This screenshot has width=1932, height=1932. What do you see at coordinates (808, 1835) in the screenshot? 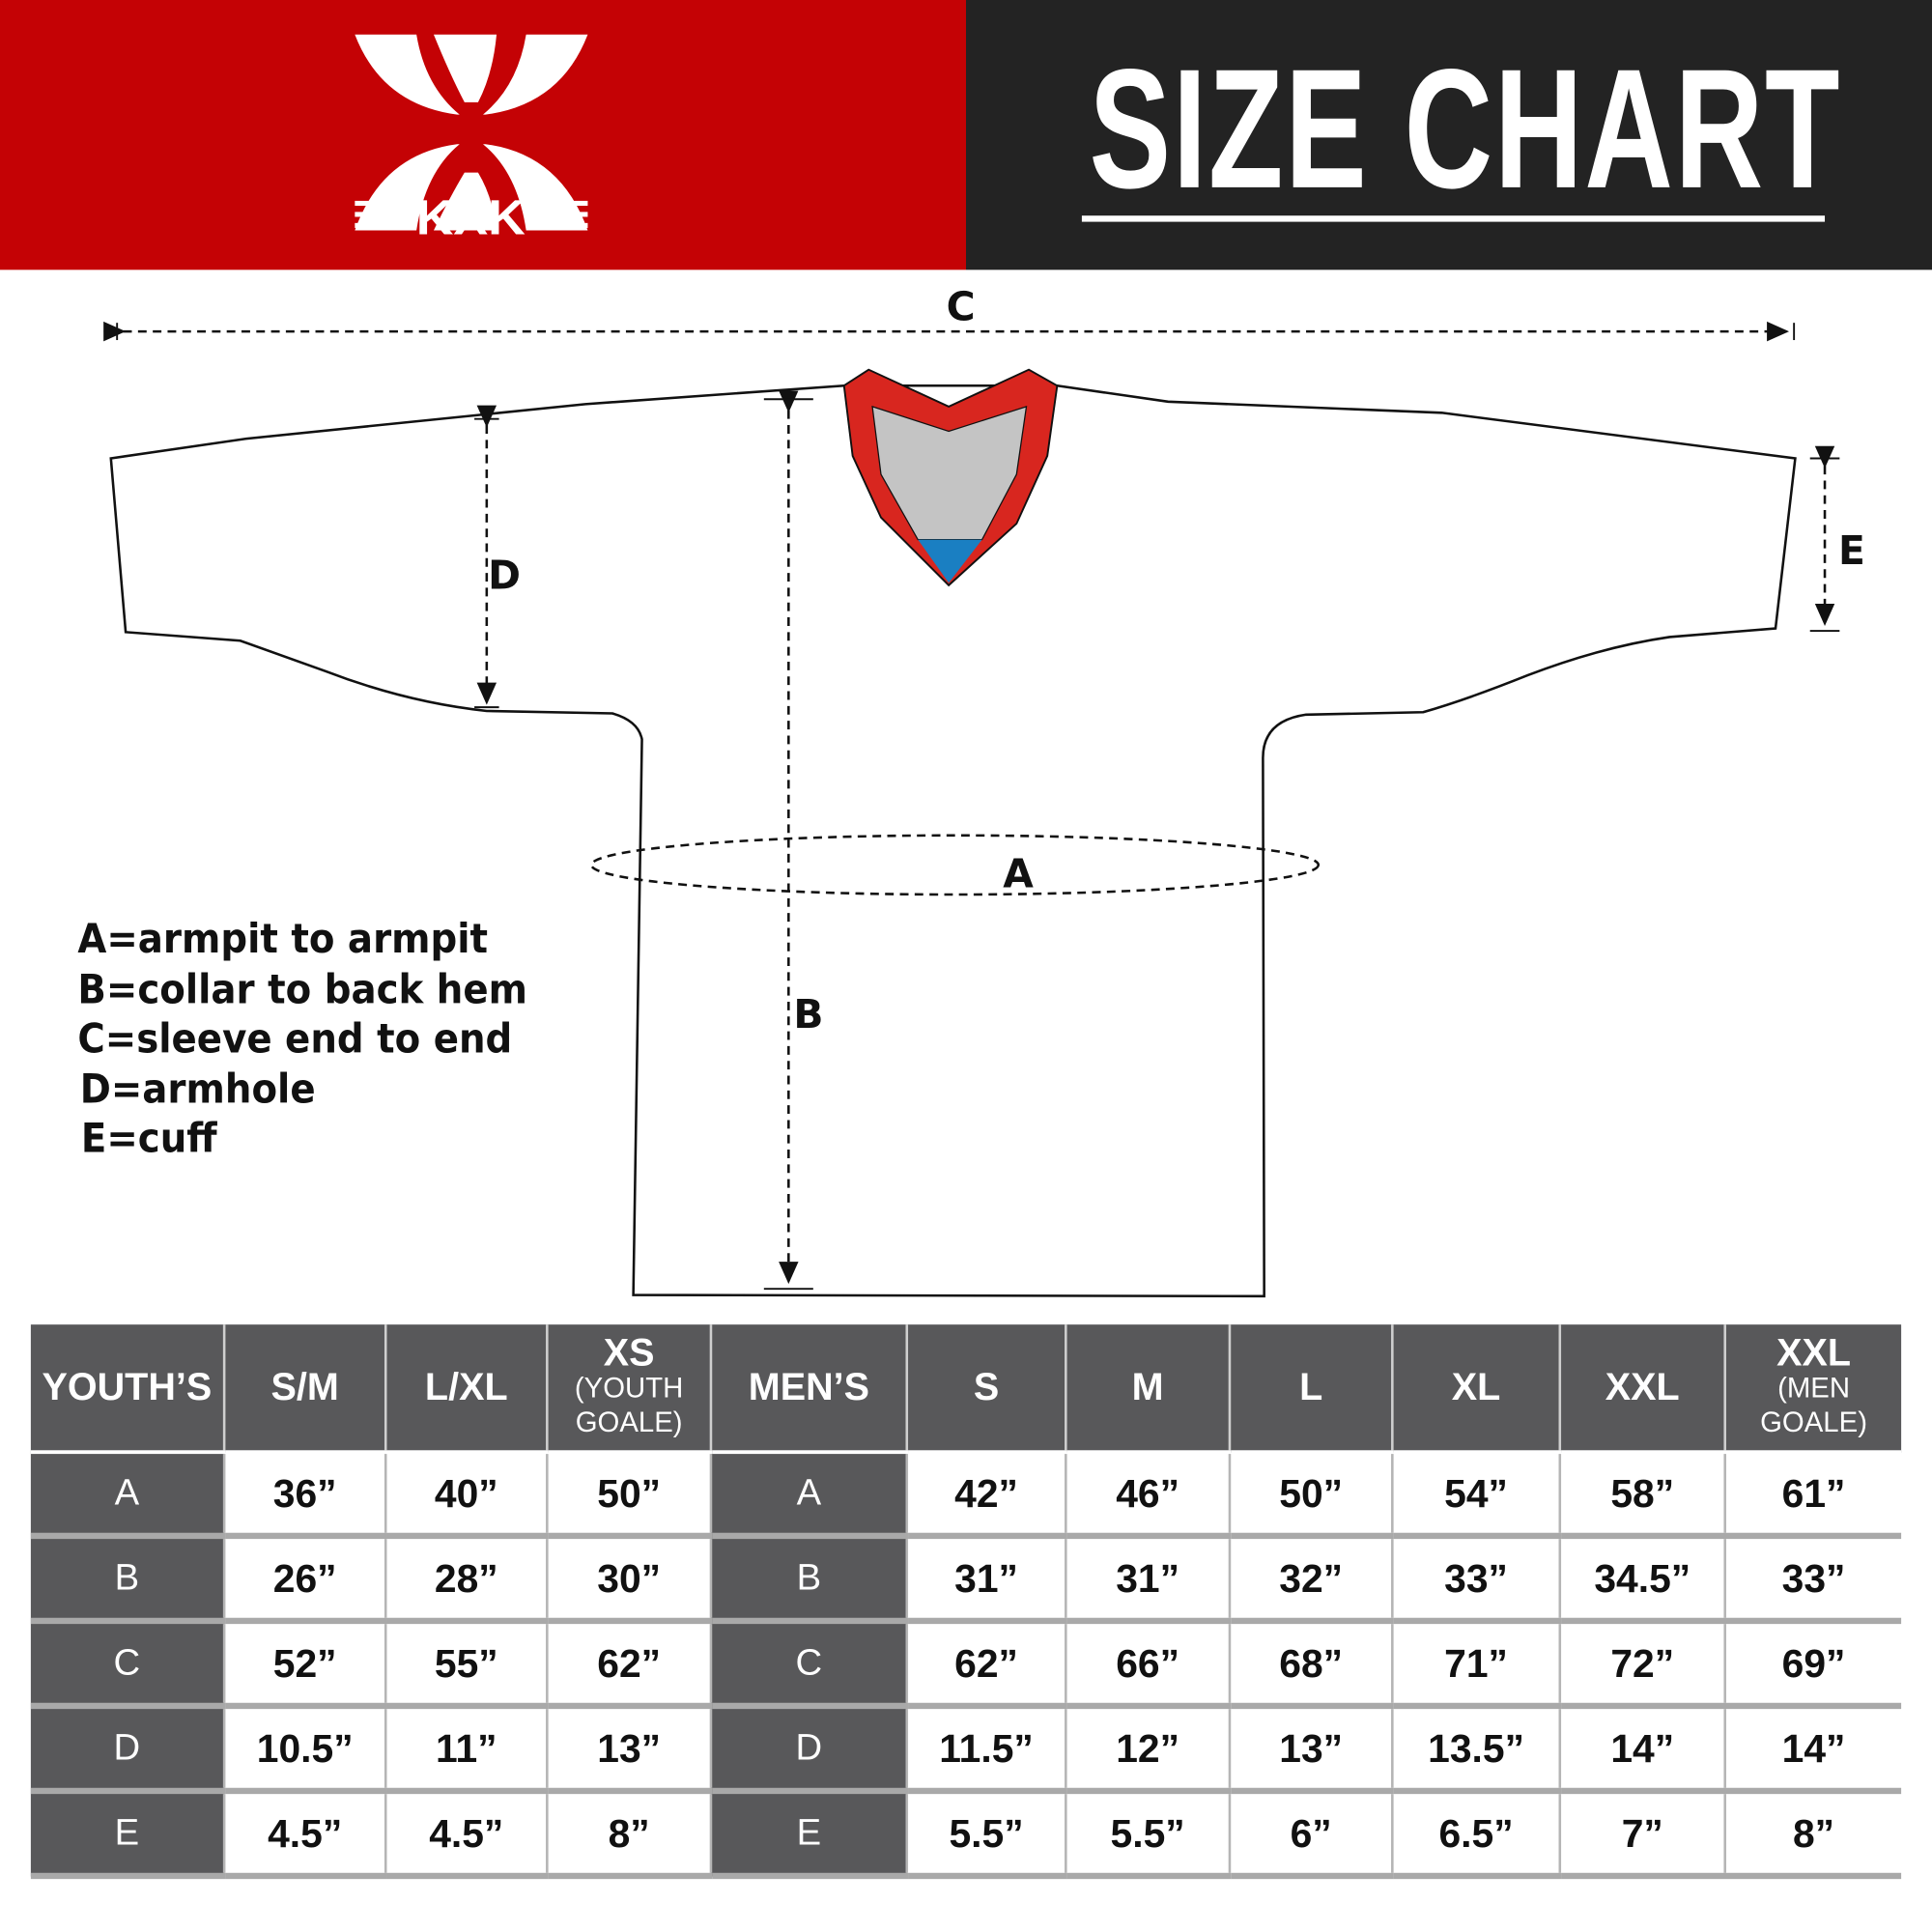
I see `men-row-label: E` at bounding box center [808, 1835].